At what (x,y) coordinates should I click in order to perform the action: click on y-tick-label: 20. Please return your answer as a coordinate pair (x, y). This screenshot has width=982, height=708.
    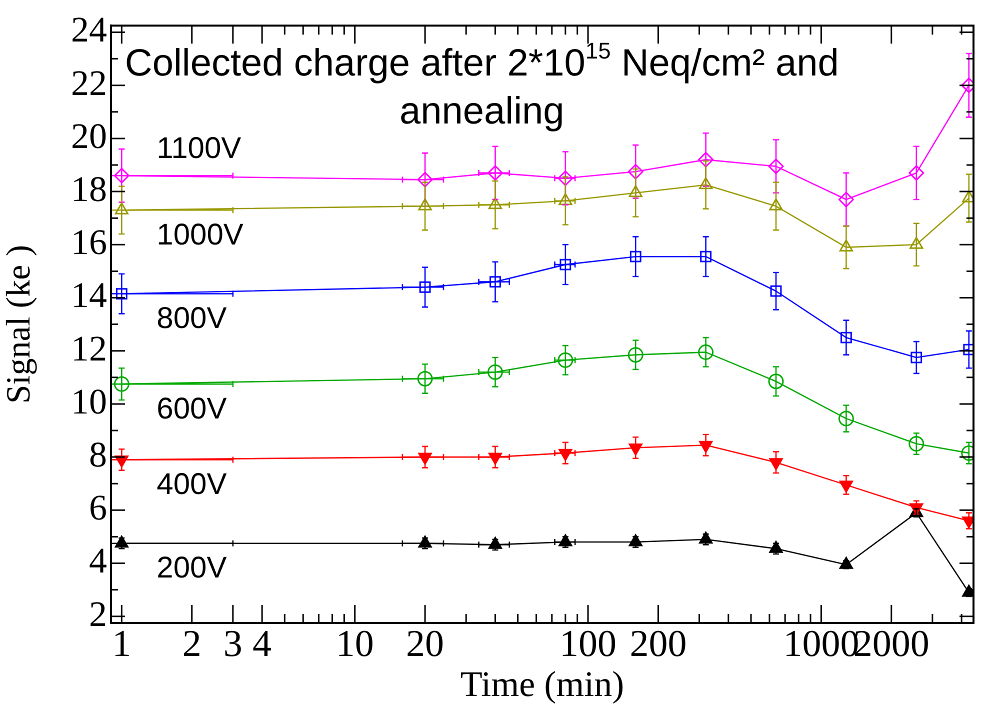
    Looking at the image, I should click on (89, 136).